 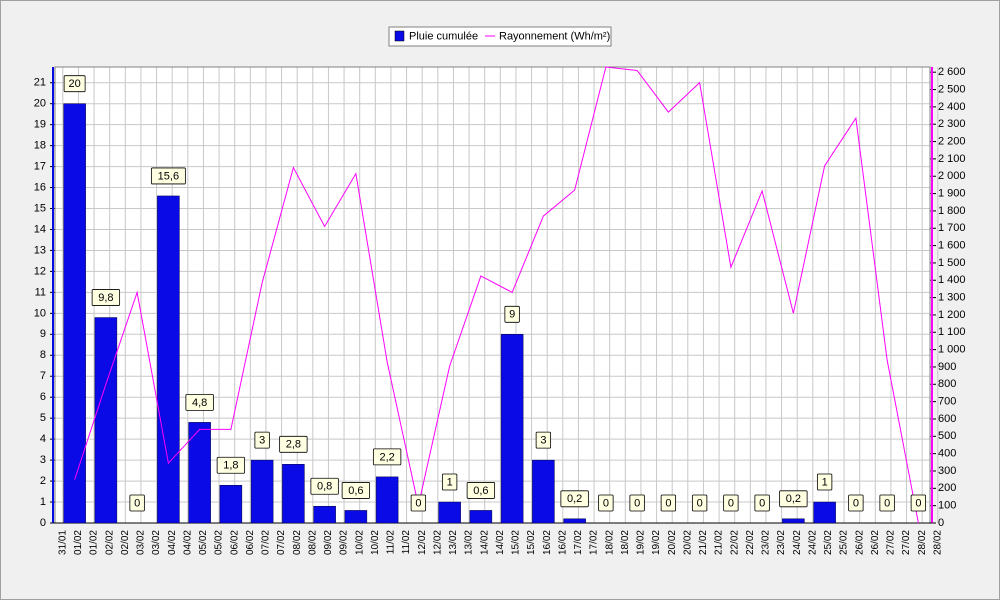 What do you see at coordinates (406, 542) in the screenshot?
I see `x-tick-label: 11/02` at bounding box center [406, 542].